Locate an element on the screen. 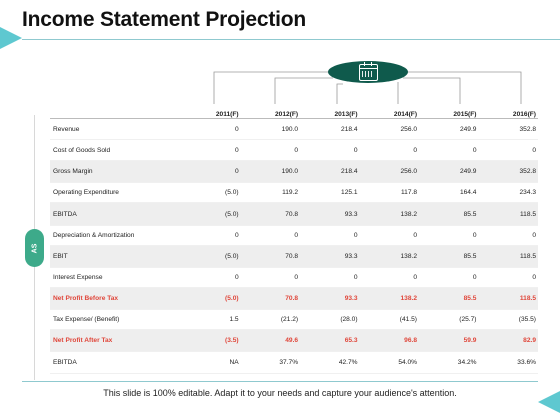 This screenshot has height=420, width=560. row-label: Operating Expenditure is located at coordinates (116, 192).